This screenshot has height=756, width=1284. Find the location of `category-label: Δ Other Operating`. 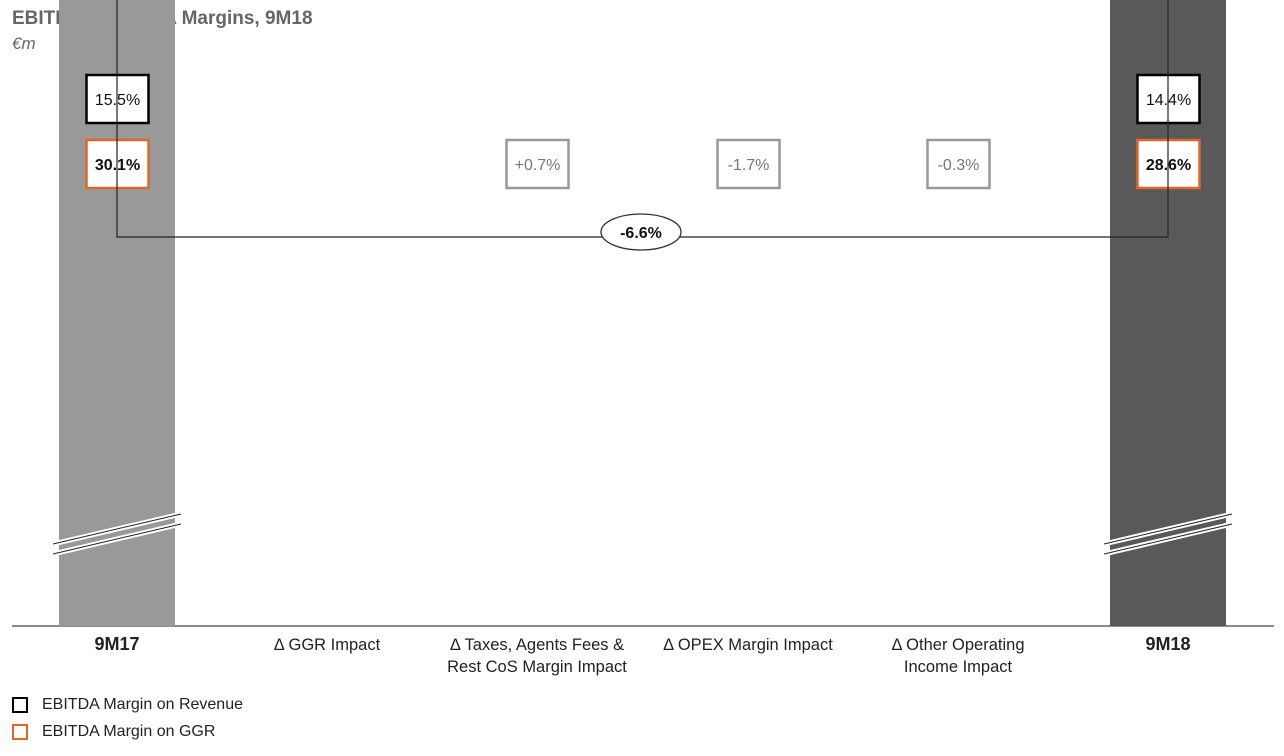

category-label: Δ Other Operating is located at coordinates (957, 645).